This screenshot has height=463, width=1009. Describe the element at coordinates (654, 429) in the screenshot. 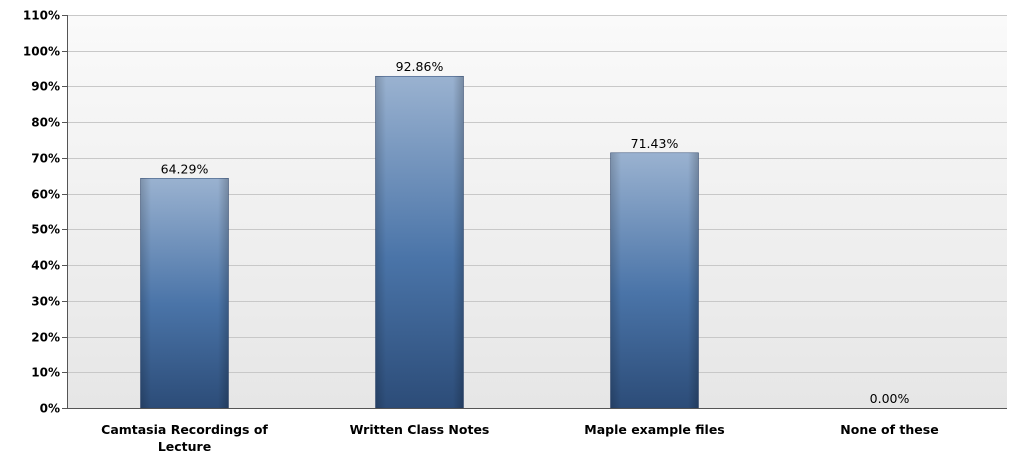

I see `x-category-label: Maple example files` at that location.